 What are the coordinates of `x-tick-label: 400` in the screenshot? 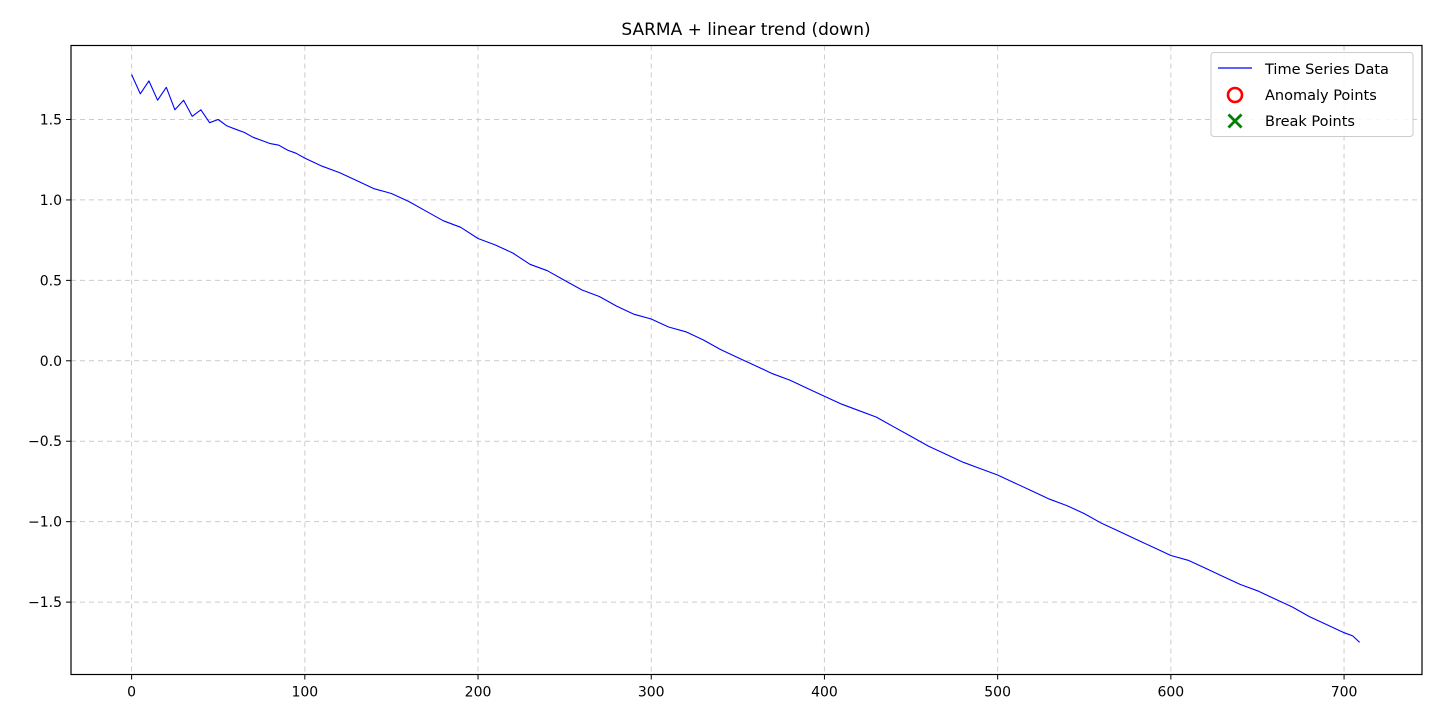 It's located at (824, 693).